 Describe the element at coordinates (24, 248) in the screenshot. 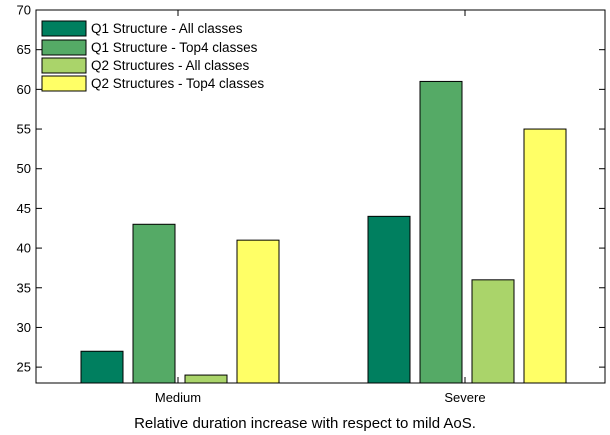

I see `y-tick-label: 40` at that location.